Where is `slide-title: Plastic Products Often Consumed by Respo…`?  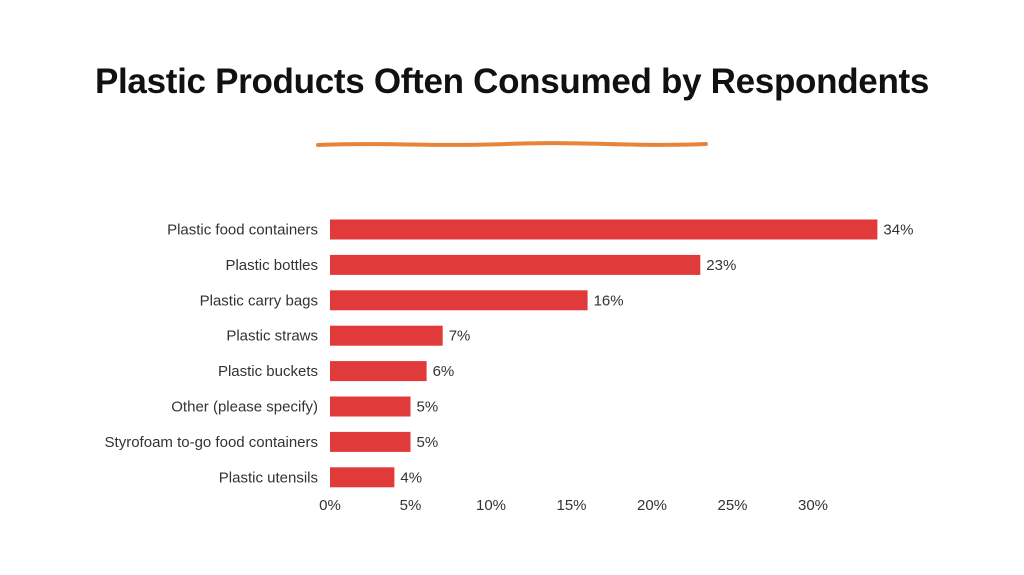
slide-title: Plastic Products Often Consumed by Respo… is located at coordinates (512, 81).